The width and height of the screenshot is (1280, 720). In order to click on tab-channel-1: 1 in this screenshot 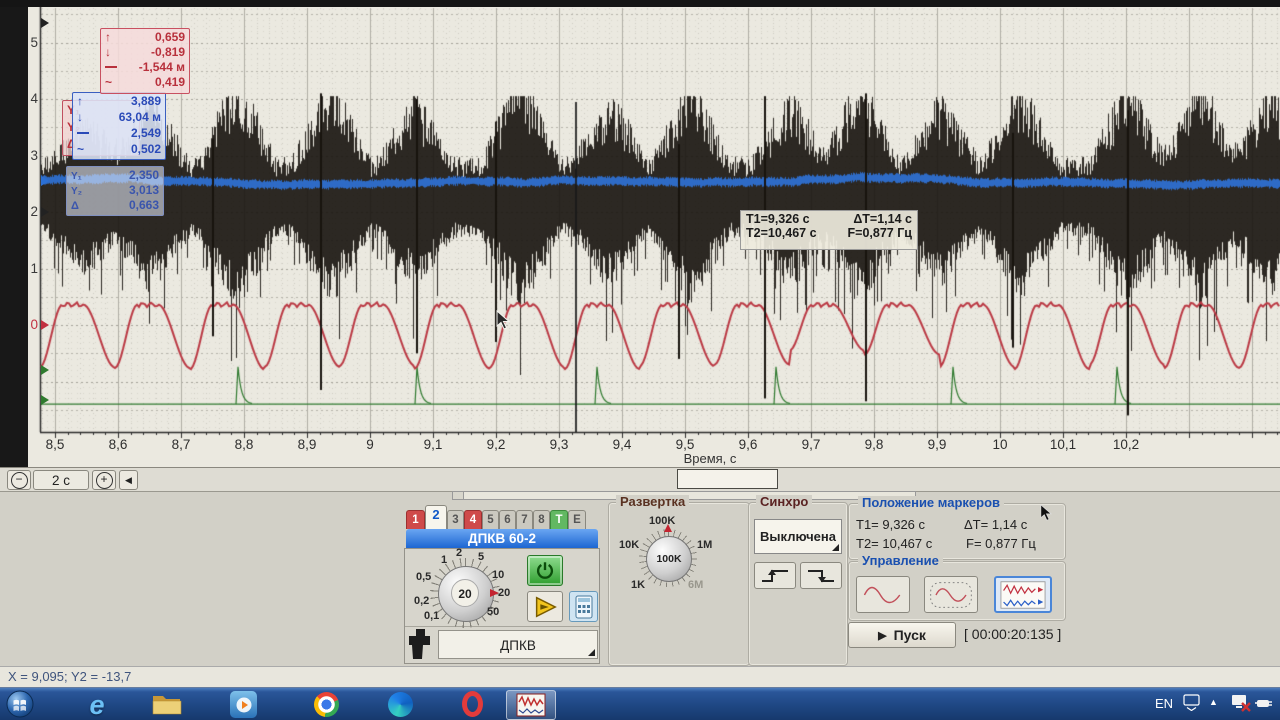, I will do `click(415, 519)`.